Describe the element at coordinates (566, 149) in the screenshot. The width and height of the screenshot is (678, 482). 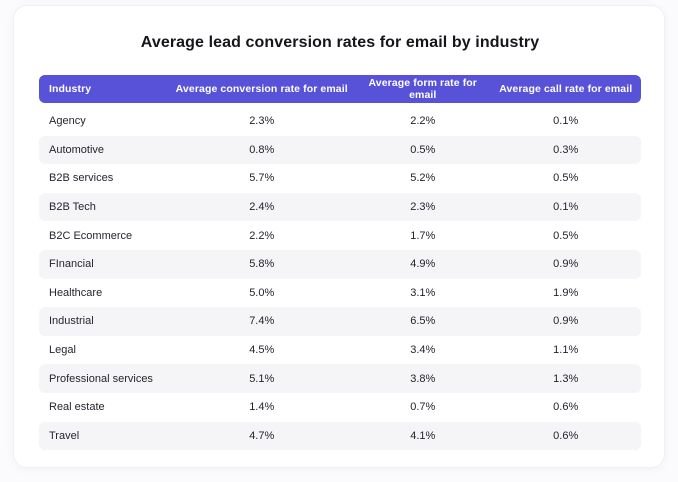
I see `rate-value: 0.3%` at that location.